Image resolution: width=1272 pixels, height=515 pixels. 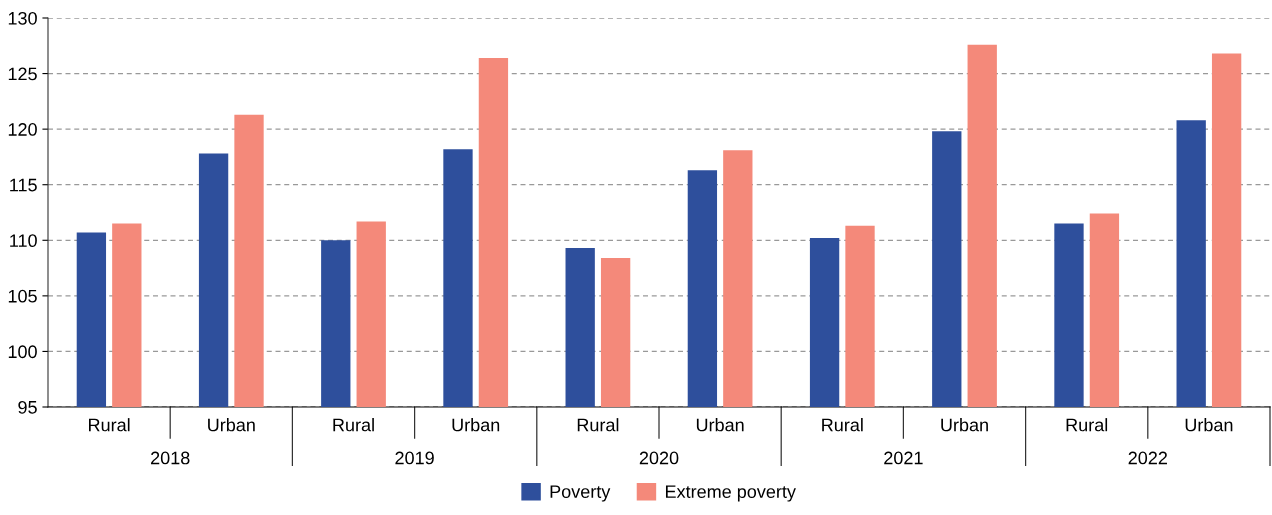 I want to click on text: 2020, so click(x=659, y=458).